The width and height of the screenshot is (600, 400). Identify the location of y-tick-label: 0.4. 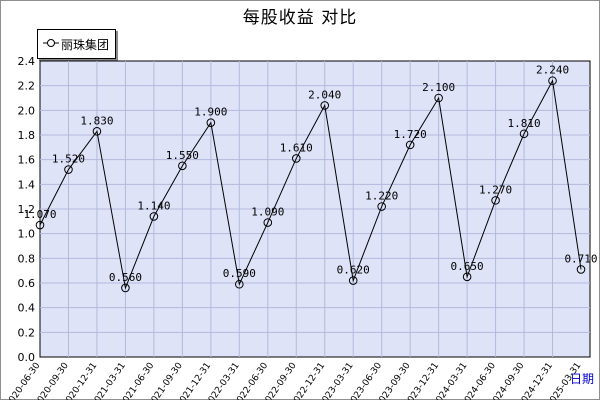
(27, 308).